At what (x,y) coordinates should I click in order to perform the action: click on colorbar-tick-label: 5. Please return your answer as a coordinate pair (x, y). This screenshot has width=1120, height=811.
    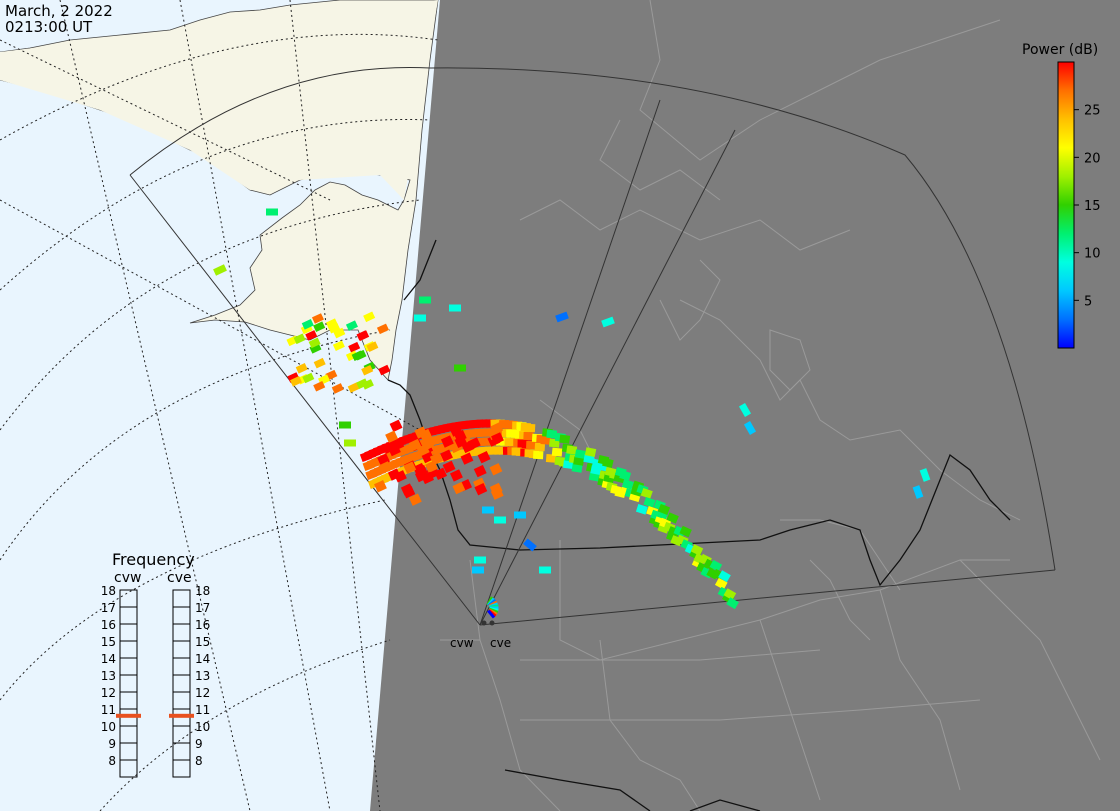
    Looking at the image, I should click on (1088, 301).